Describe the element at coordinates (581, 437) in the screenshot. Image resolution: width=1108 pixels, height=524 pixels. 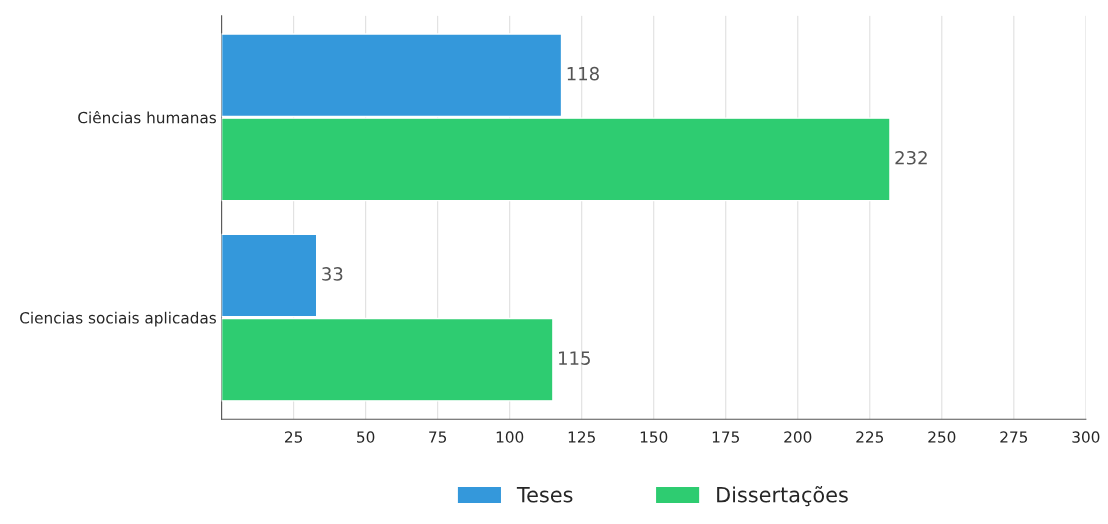
I see `x-tick-label: 125` at that location.